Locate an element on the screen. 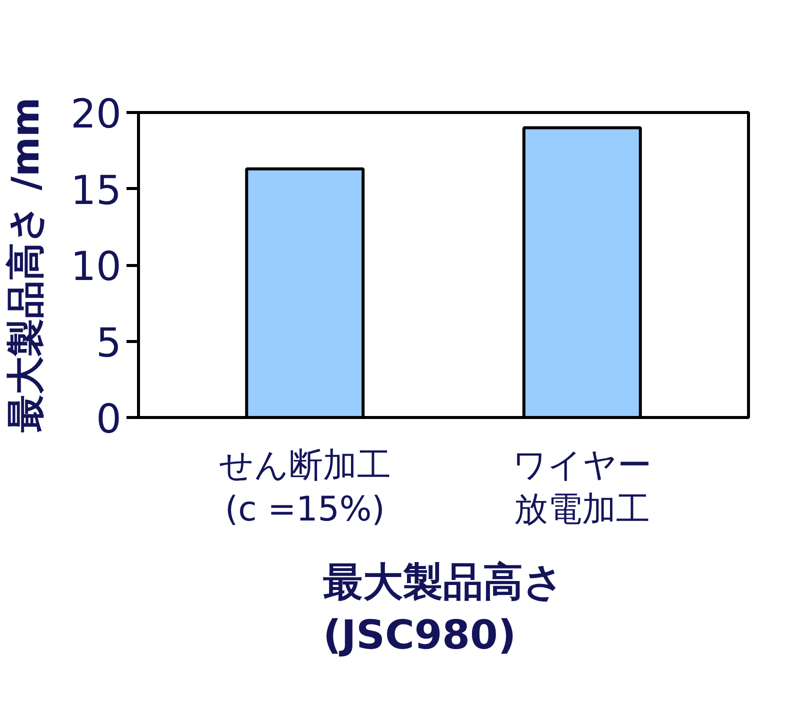  y-axis-title: 最大製品高さ /mm is located at coordinates (26, 265).